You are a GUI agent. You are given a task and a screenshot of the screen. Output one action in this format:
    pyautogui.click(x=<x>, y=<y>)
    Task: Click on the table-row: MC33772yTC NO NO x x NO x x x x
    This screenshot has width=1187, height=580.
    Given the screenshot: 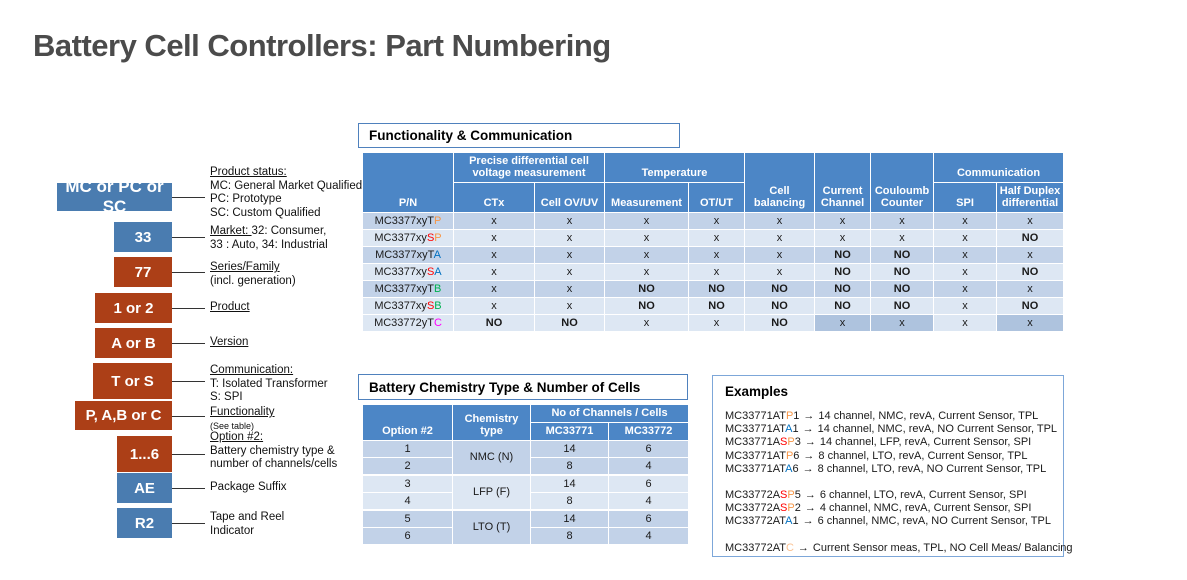 What is the action you would take?
    pyautogui.click(x=713, y=323)
    